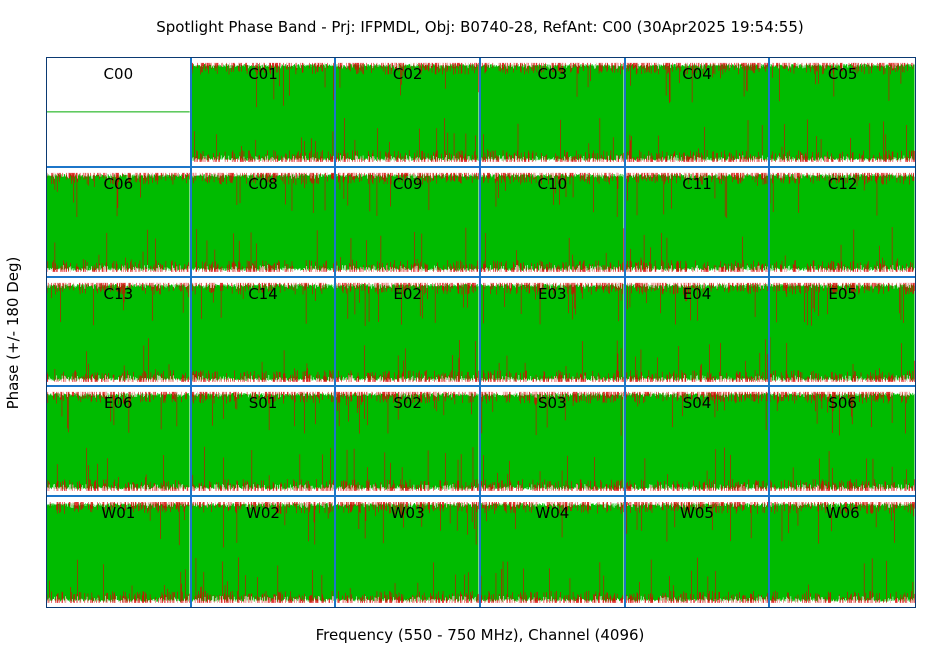 This screenshot has width=950, height=650. I want to click on antenna-panel-c02: C02, so click(408, 113).